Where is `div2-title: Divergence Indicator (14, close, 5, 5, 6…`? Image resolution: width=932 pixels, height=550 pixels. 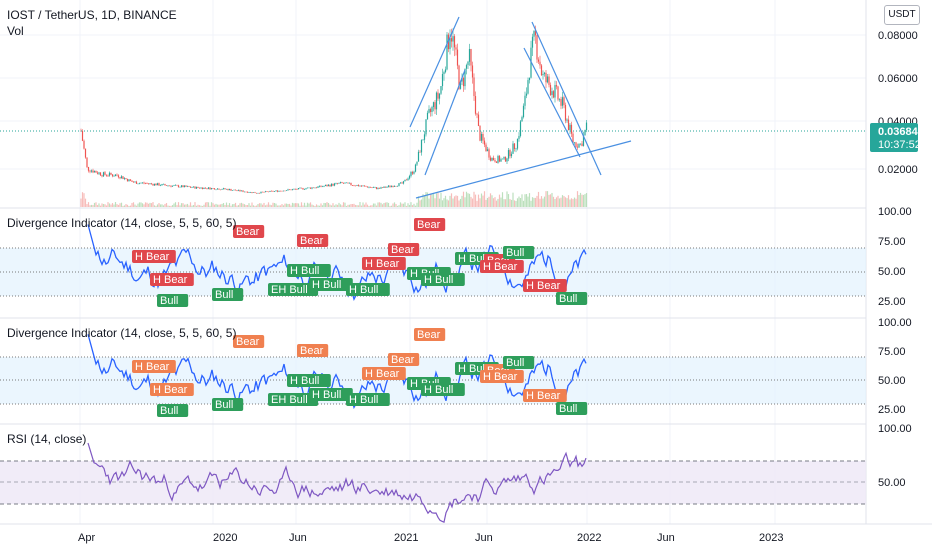
div2-title: Divergence Indicator (14, close, 5, 5, 6… is located at coordinates (121, 333).